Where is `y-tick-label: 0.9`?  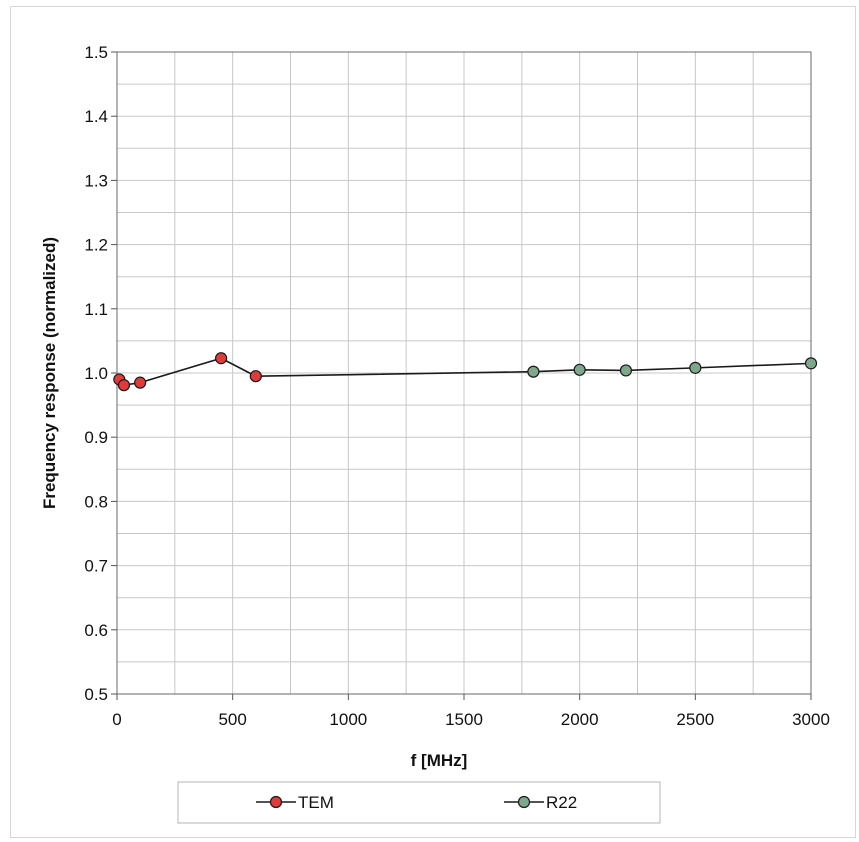
y-tick-label: 0.9 is located at coordinates (96, 437).